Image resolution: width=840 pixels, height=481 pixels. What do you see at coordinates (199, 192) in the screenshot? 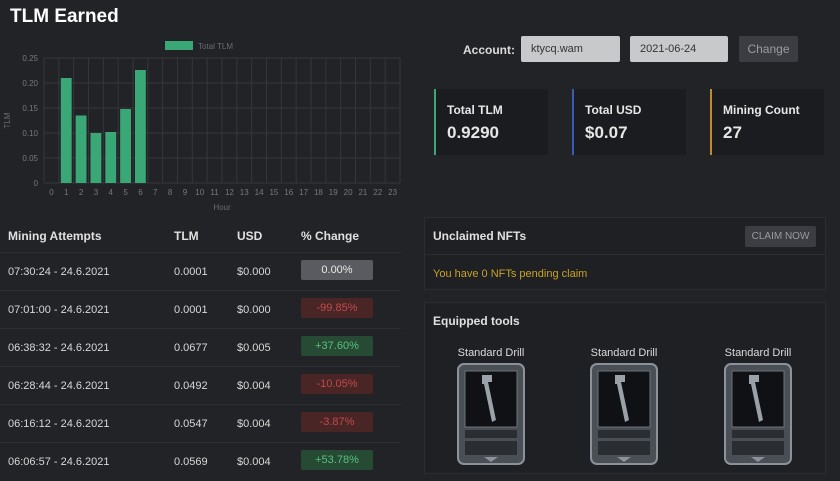
I see `x-tick-label: 10` at bounding box center [199, 192].